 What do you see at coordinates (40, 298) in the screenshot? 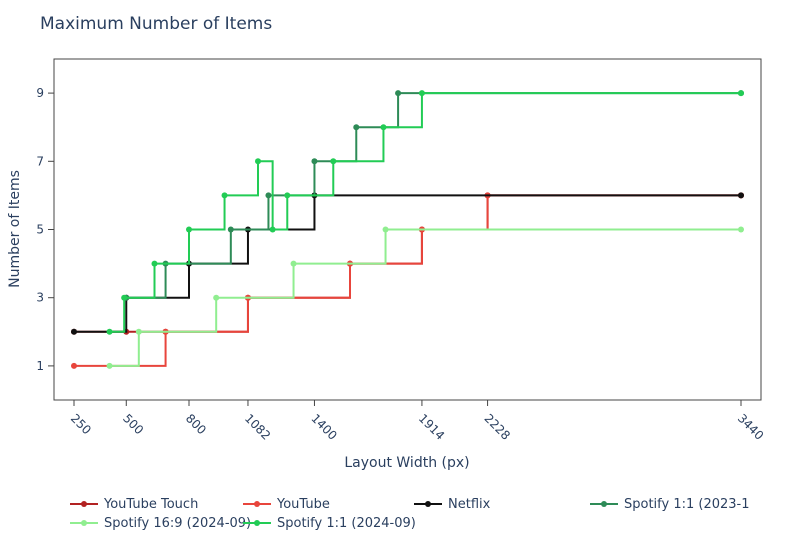
I see `y-tick-label: 3` at bounding box center [40, 298].